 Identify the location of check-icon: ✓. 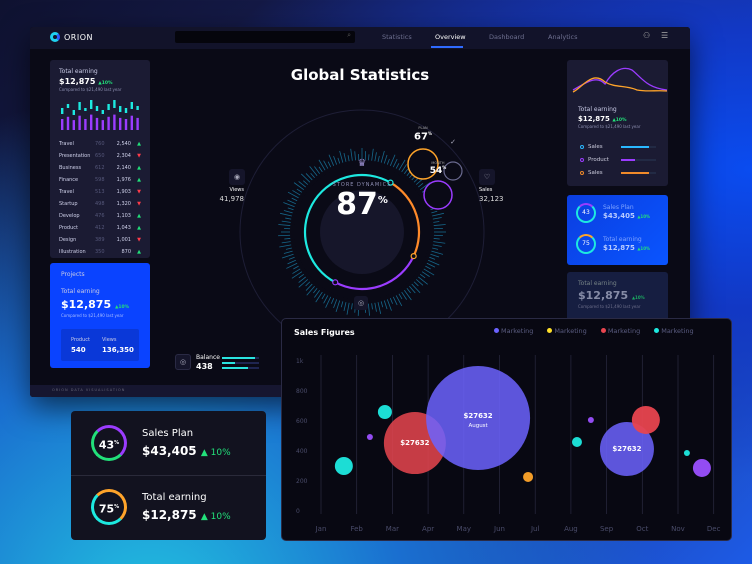
(453, 142).